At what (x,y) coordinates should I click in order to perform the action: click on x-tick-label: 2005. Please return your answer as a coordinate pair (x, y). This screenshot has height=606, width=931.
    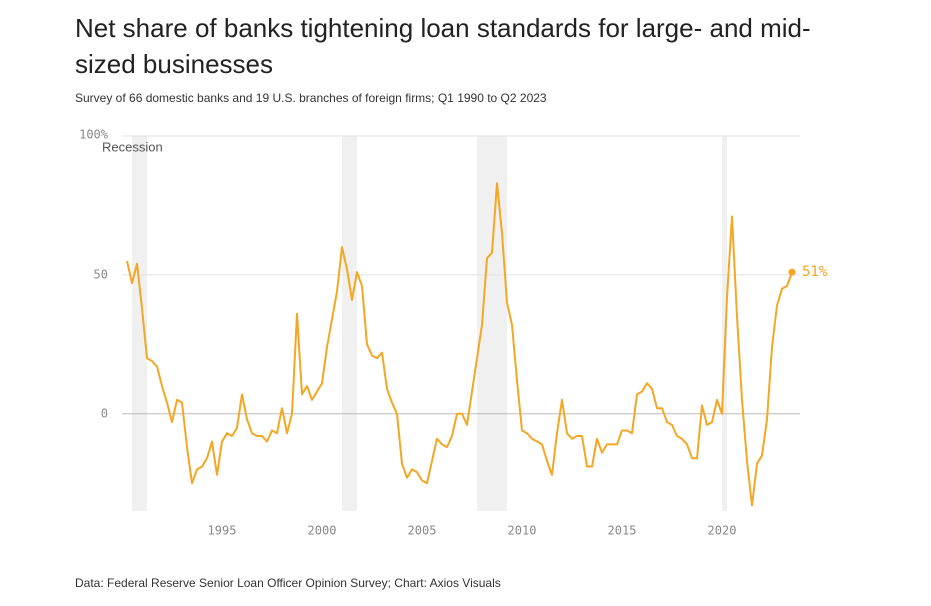
    Looking at the image, I should click on (422, 531).